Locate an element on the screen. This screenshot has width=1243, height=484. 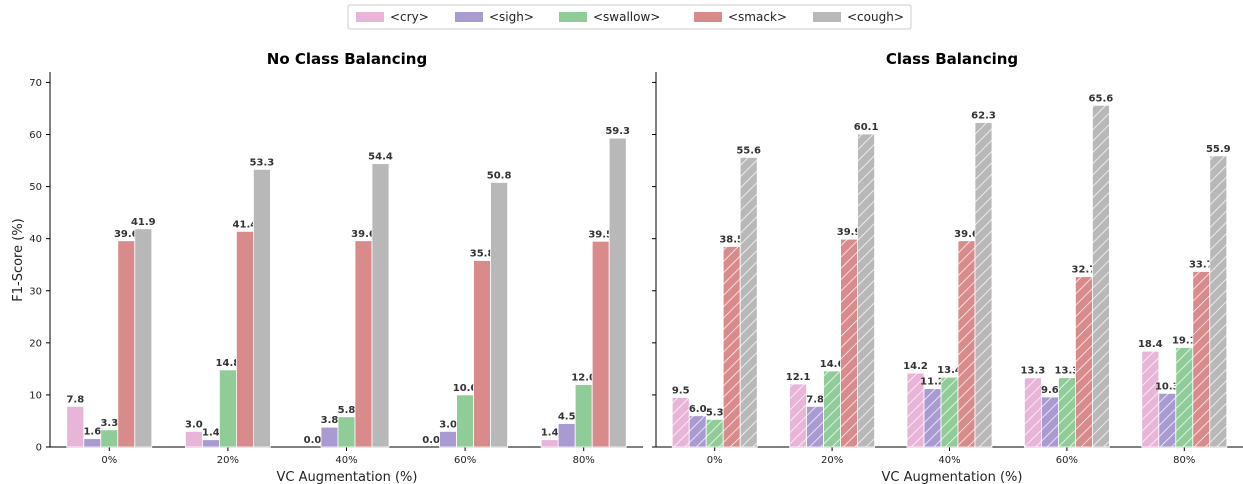
y-tick-label: 20 is located at coordinates (35, 343).